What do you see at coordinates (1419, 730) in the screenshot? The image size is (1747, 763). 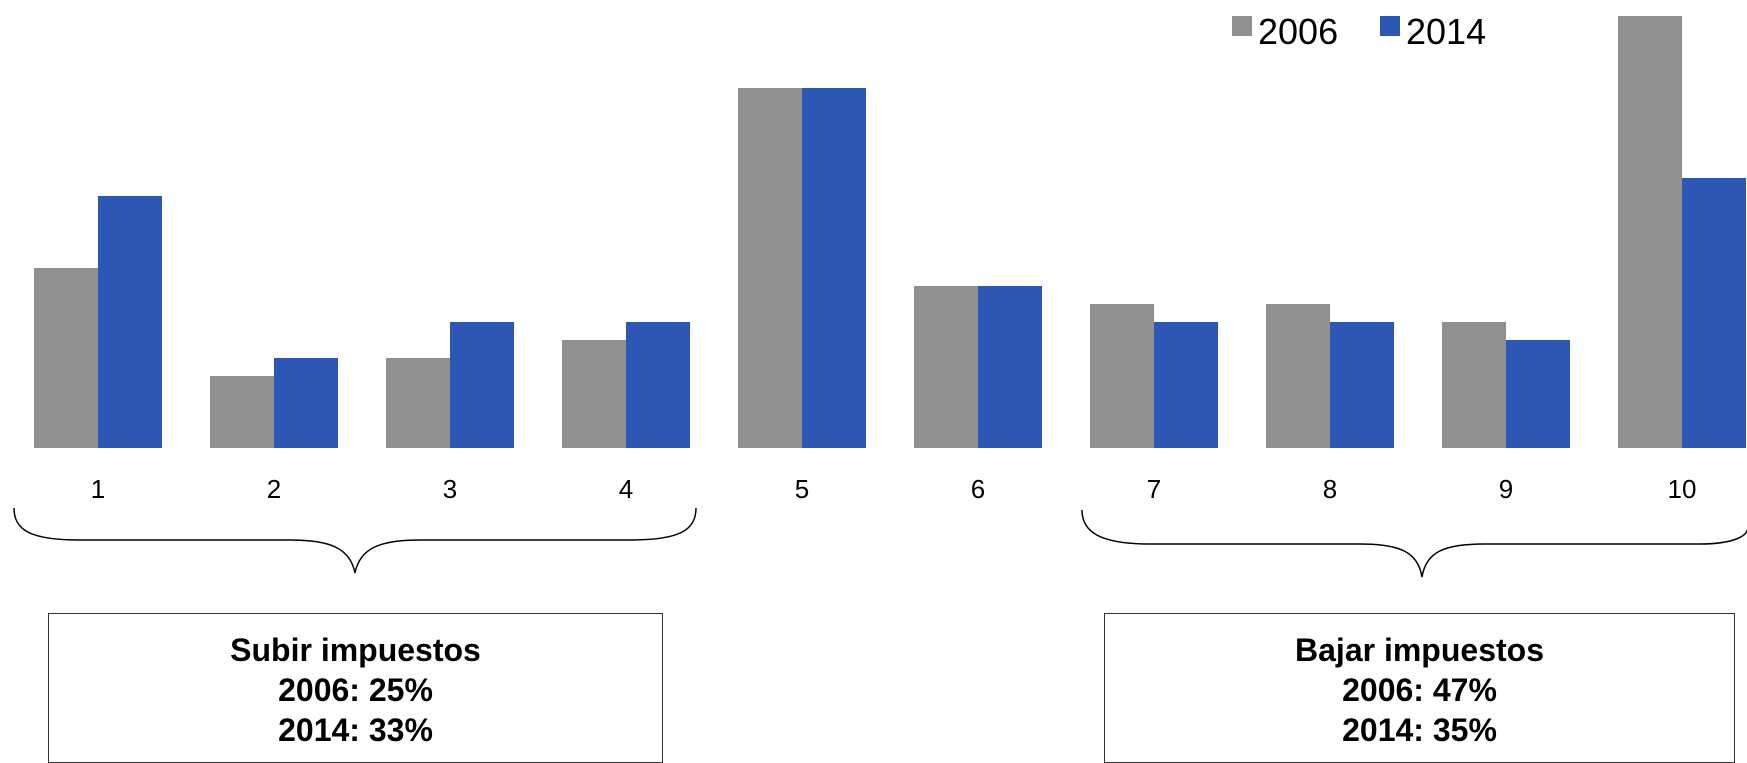 I see `lower-taxes-2014: 2014: 35%` at bounding box center [1419, 730].